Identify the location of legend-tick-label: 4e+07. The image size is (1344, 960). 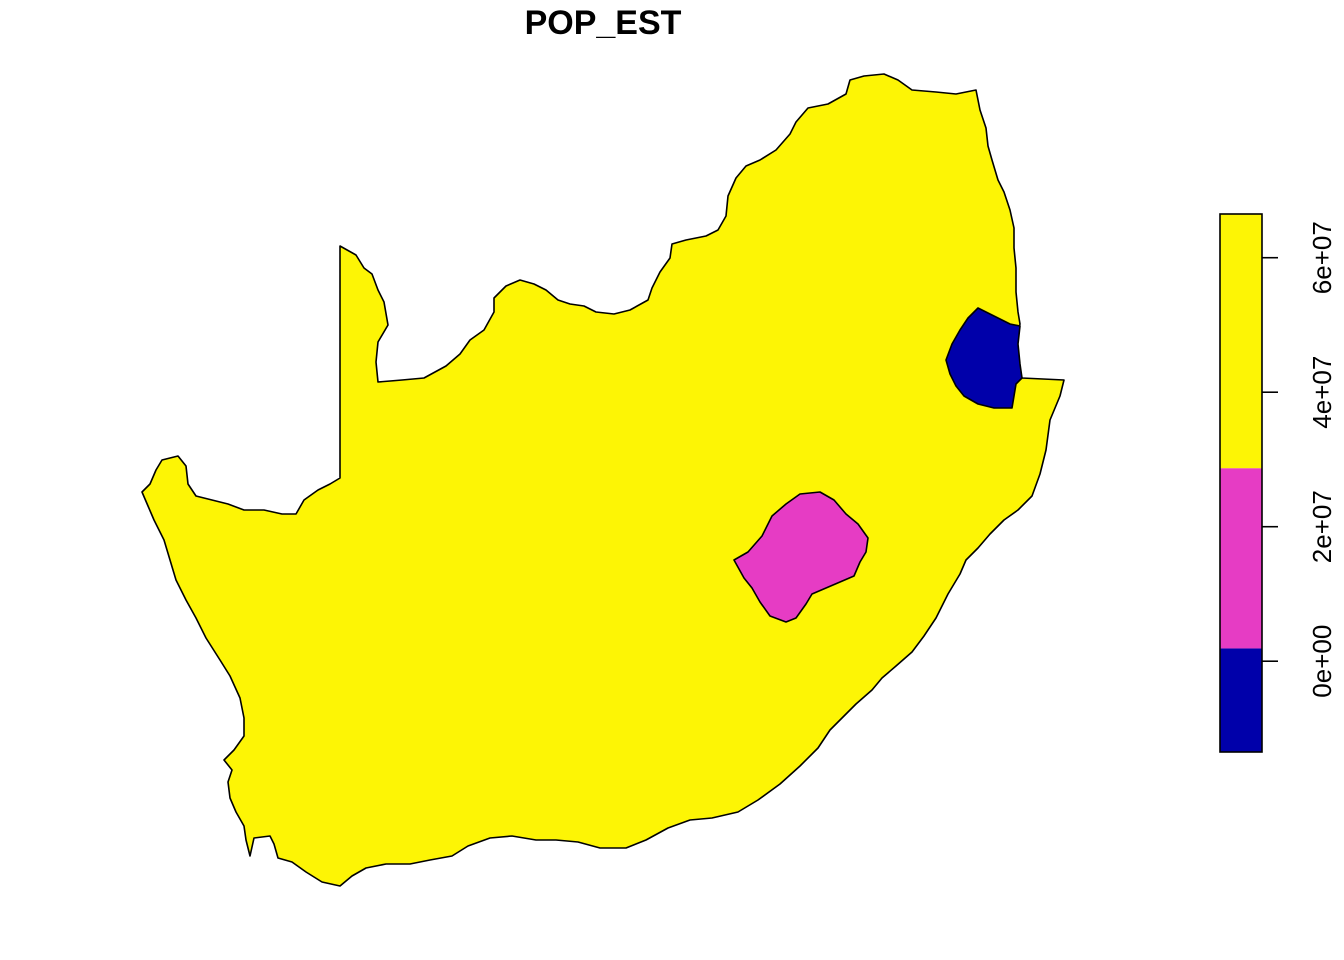
(1322, 392).